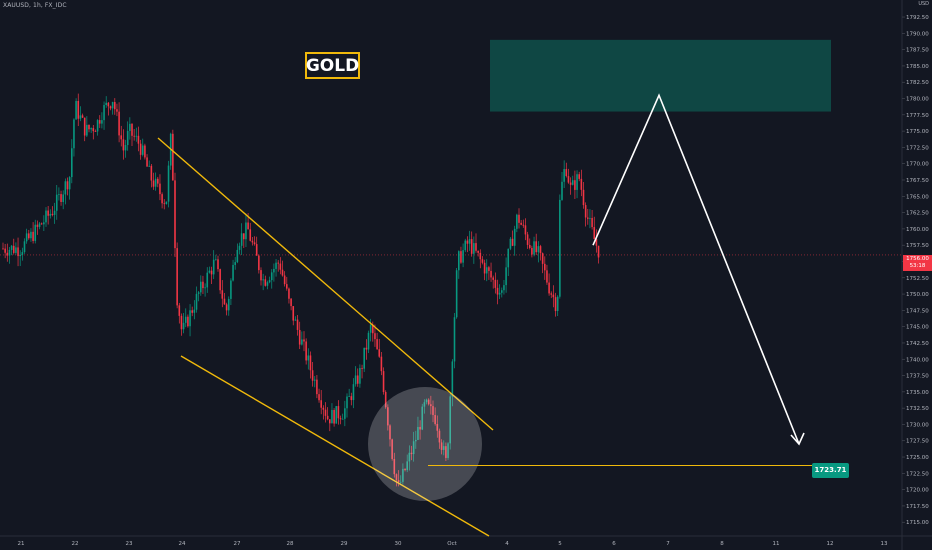 The height and width of the screenshot is (550, 932). Describe the element at coordinates (917, 295) in the screenshot. I see `price-tick-label: 1750.00` at that location.